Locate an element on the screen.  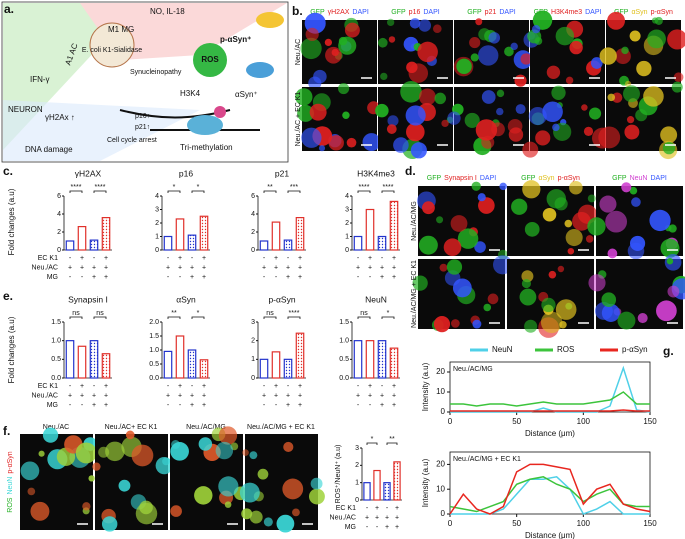
micrograph-header: GFP γH2AX DAPI is located at coordinates (339, 12).